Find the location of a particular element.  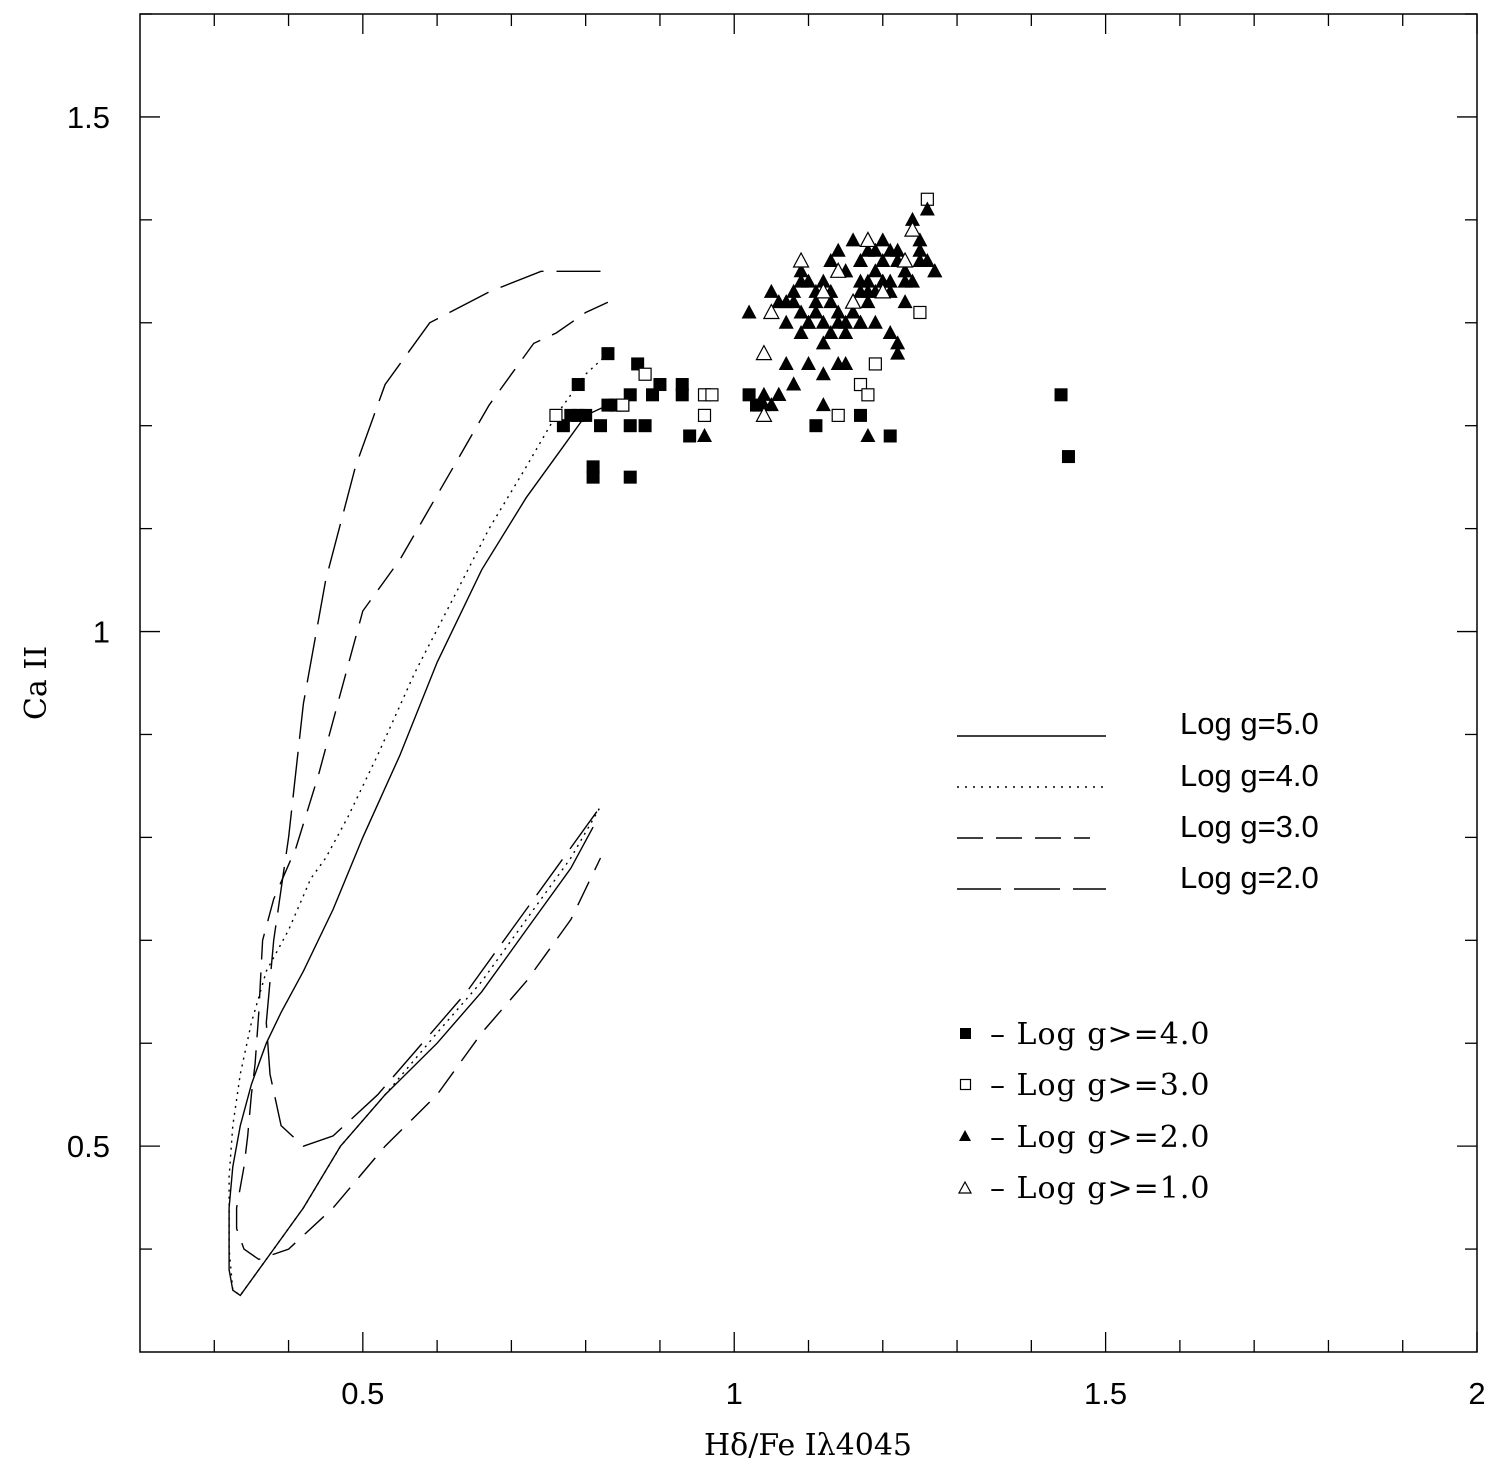

legend-label-logg3: Log g=3.0 is located at coordinates (1249, 826).